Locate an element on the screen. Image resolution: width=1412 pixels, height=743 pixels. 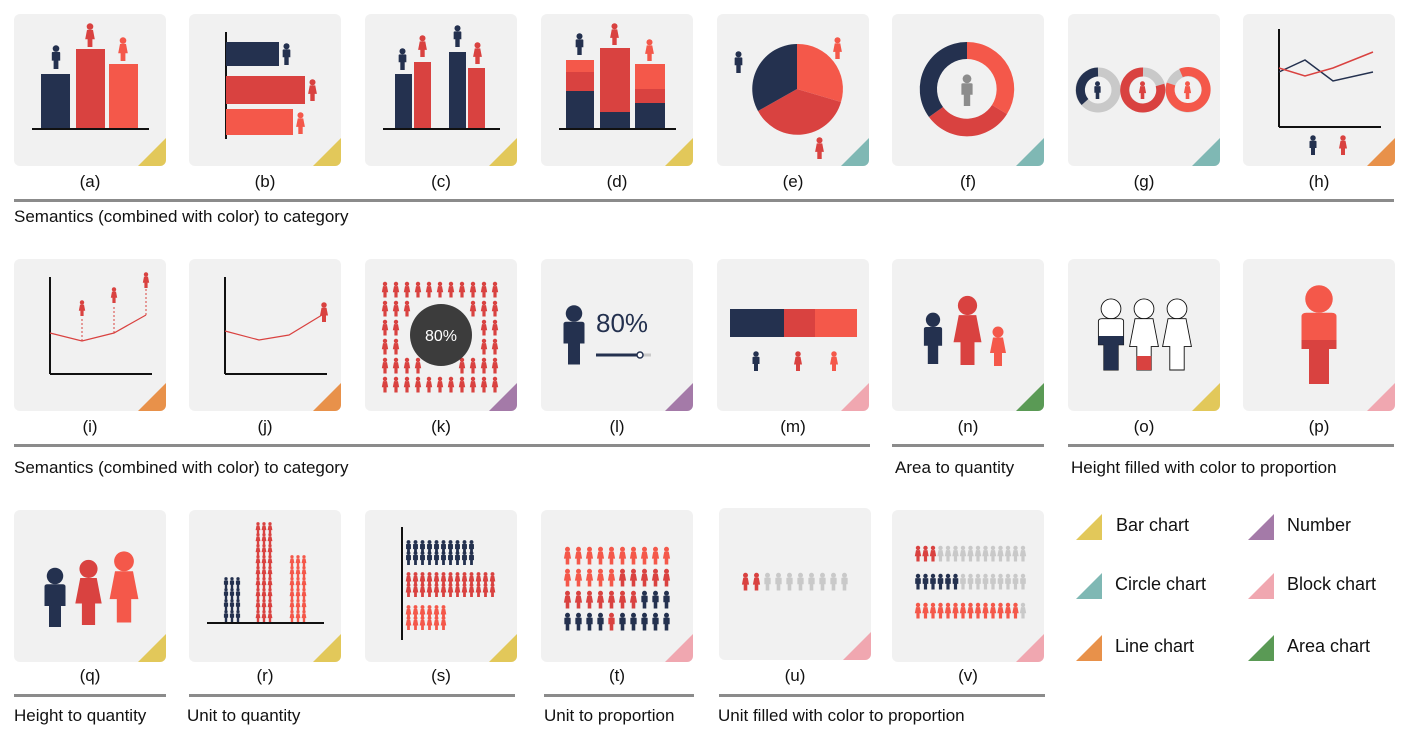
tile-n is located at coordinates (968, 335).